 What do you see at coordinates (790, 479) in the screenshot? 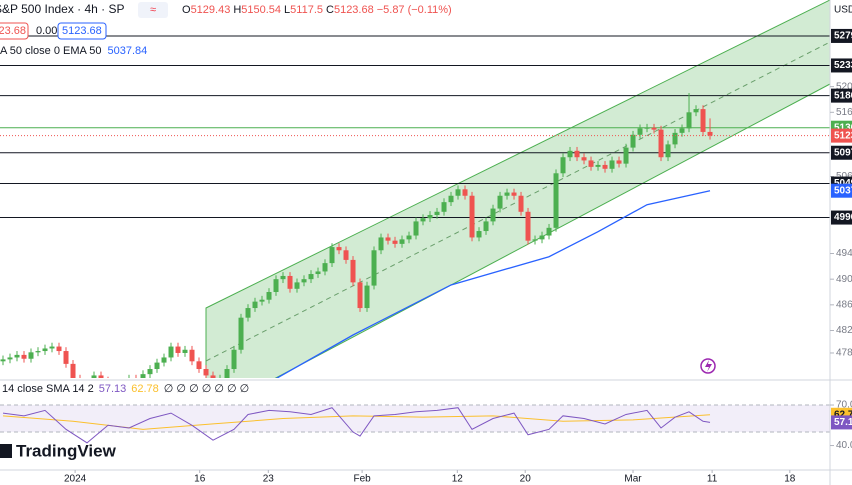
I see `x-tick-label: 18` at bounding box center [790, 479].